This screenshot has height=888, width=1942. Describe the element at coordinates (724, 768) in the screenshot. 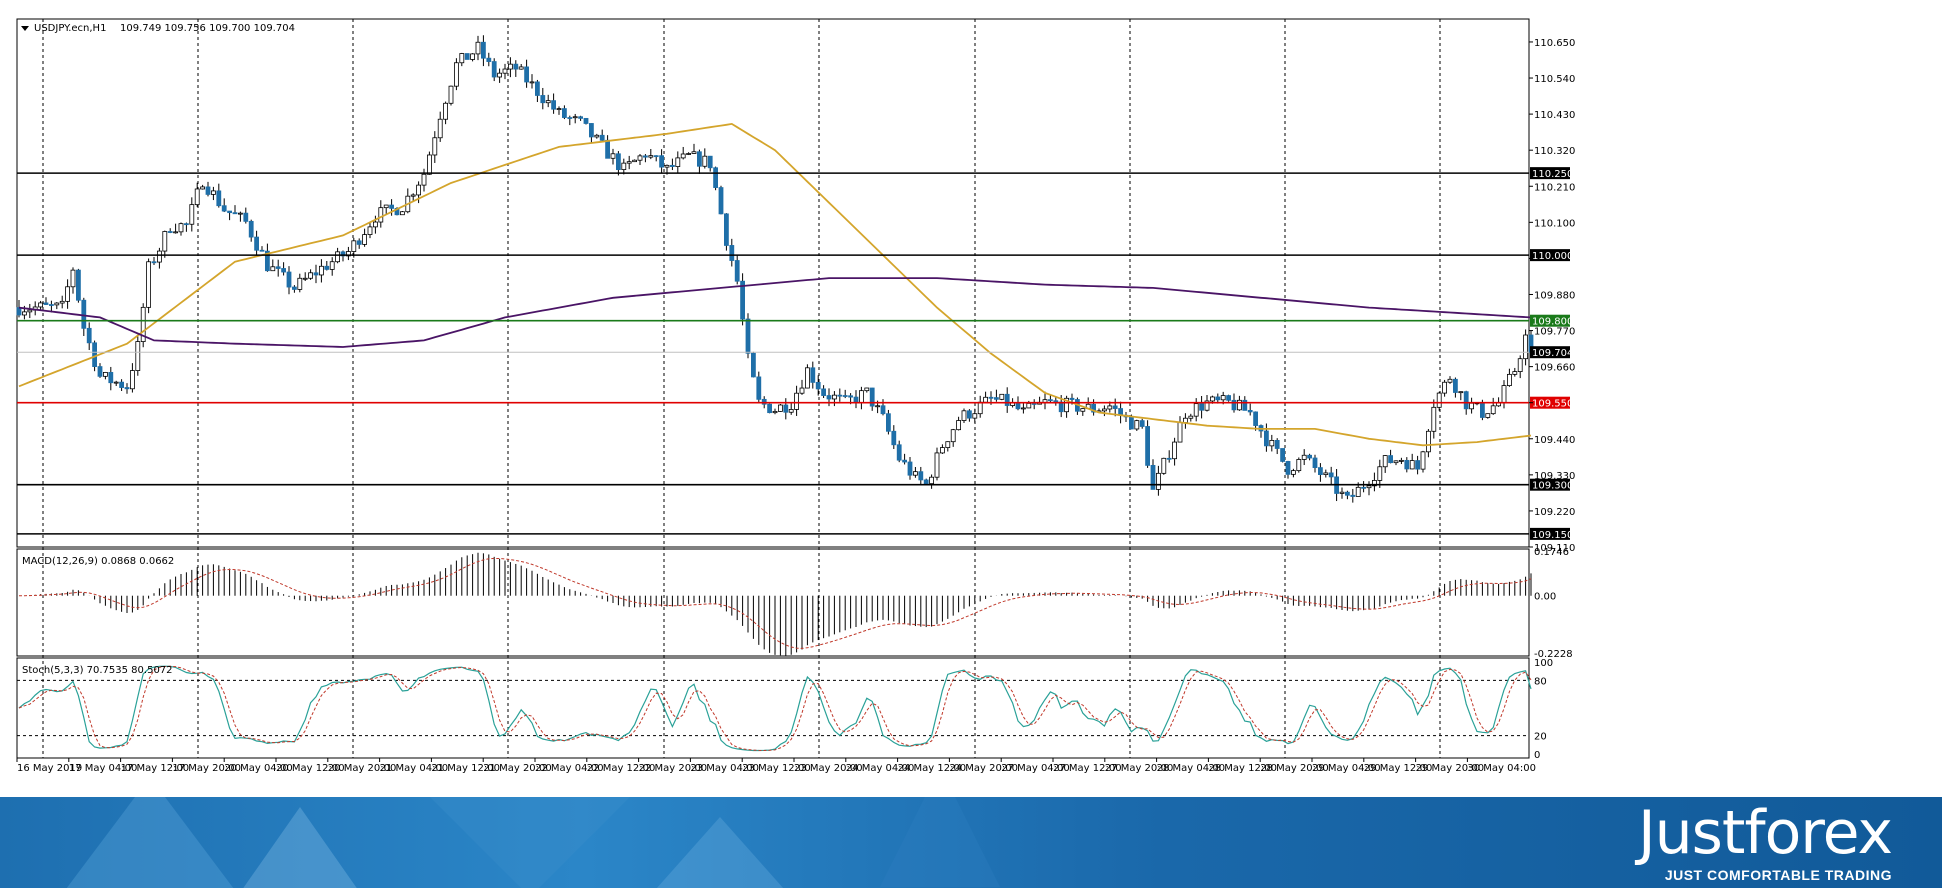

I see `x-tick-label: 23 May 04:00` at that location.